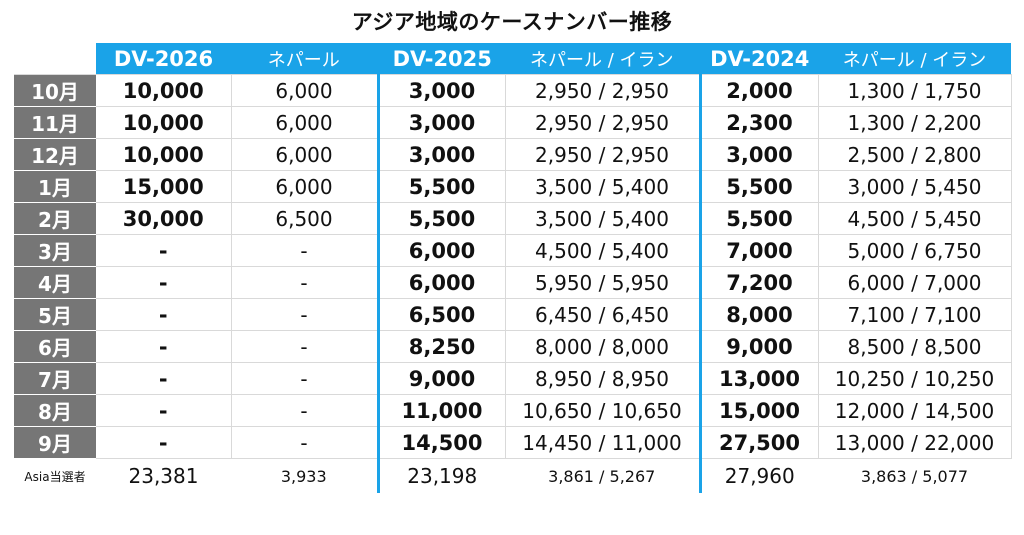 The width and height of the screenshot is (1024, 535). I want to click on dv2024-nepal-iran-cell: 1,300 / 1,750, so click(915, 90).